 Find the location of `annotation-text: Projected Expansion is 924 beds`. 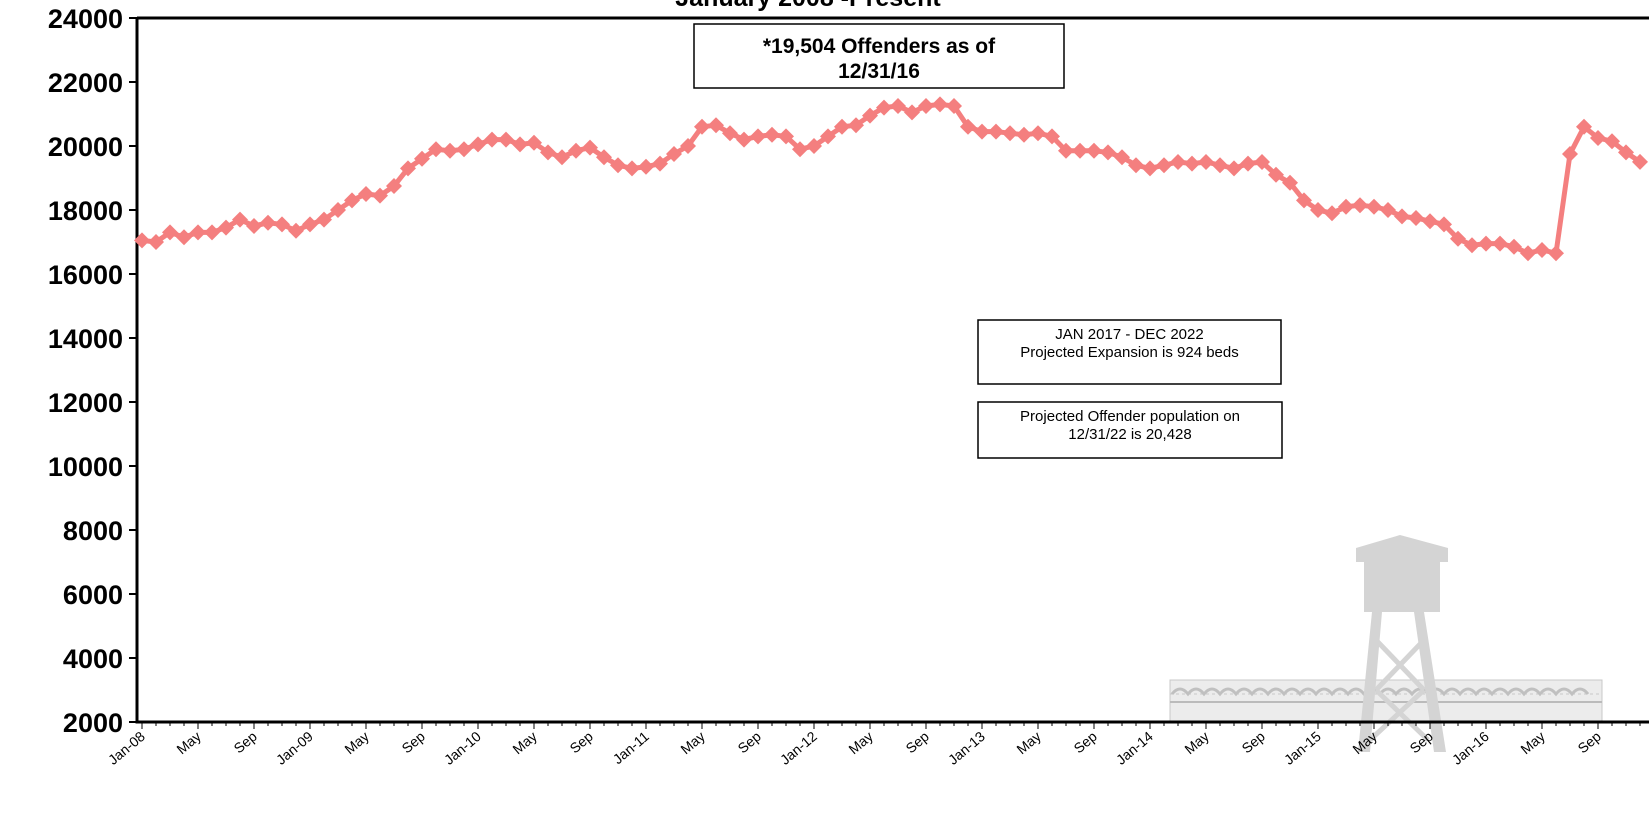

annotation-text: Projected Expansion is 924 beds is located at coordinates (1129, 352).